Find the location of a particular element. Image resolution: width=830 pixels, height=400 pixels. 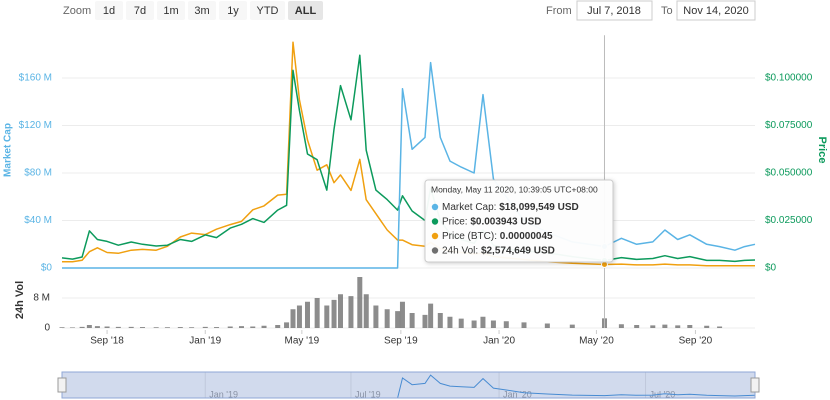

zoom-button-label: YTD is located at coordinates (268, 11).